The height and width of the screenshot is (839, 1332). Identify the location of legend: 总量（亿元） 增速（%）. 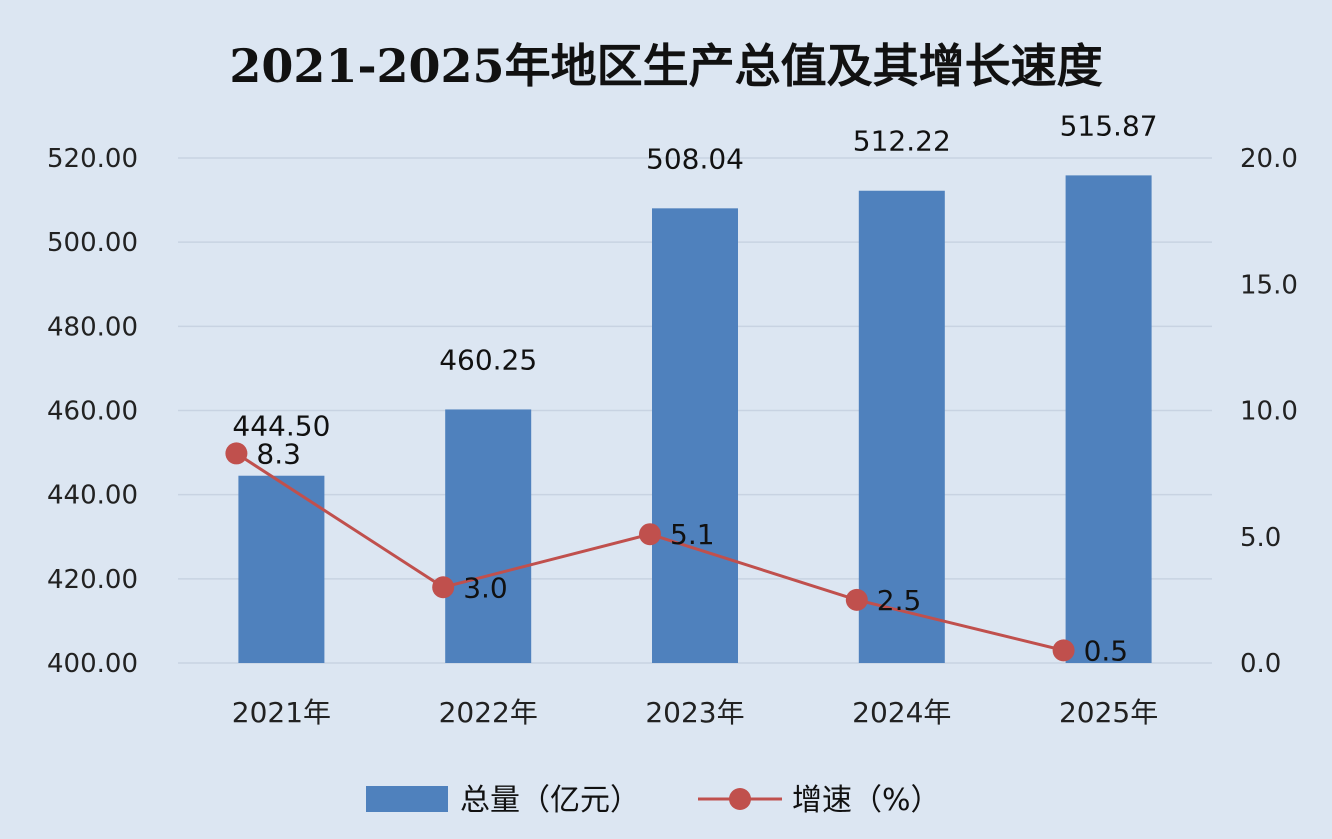
(653, 800).